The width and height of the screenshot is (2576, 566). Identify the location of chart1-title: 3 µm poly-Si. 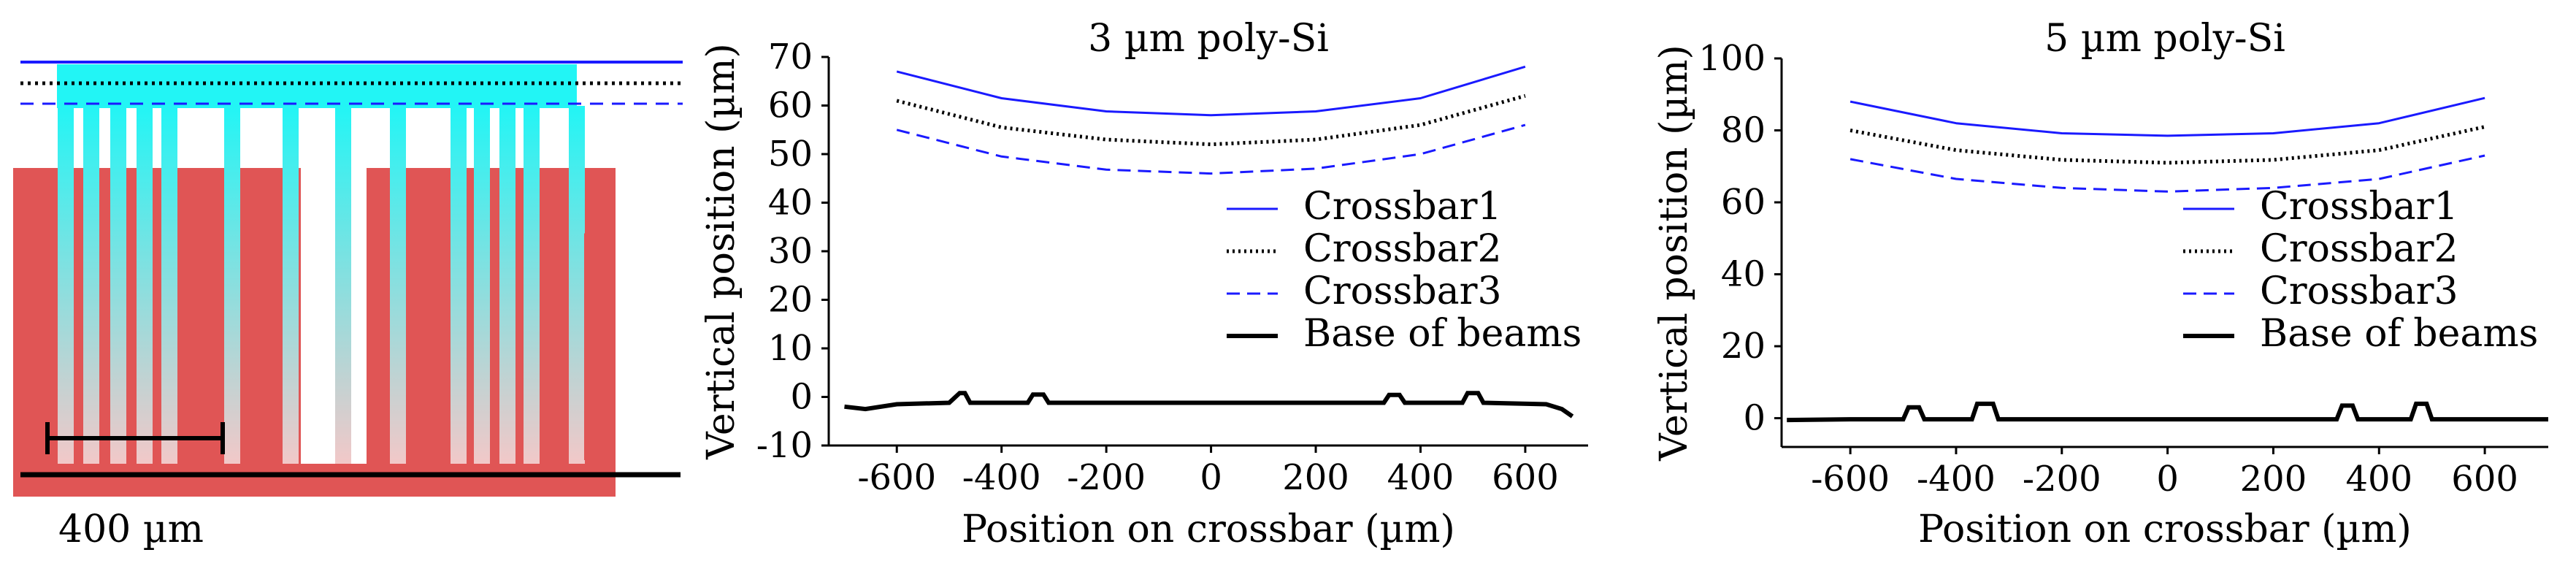
(1208, 39).